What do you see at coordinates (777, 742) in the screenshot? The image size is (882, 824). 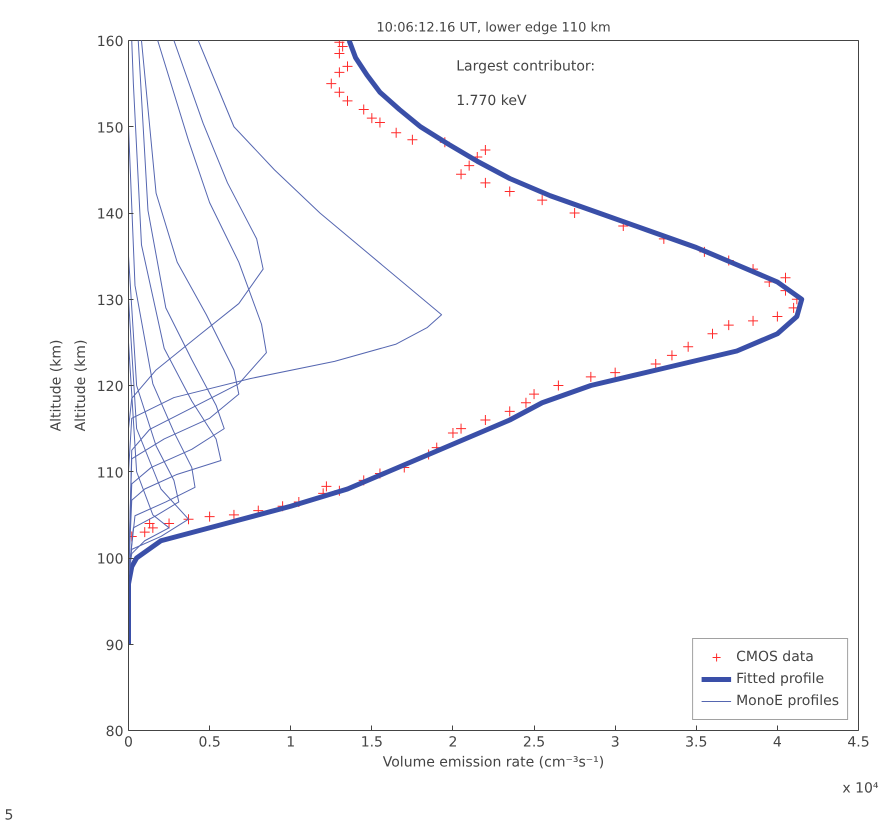 I see `x-tick-label: 4` at bounding box center [777, 742].